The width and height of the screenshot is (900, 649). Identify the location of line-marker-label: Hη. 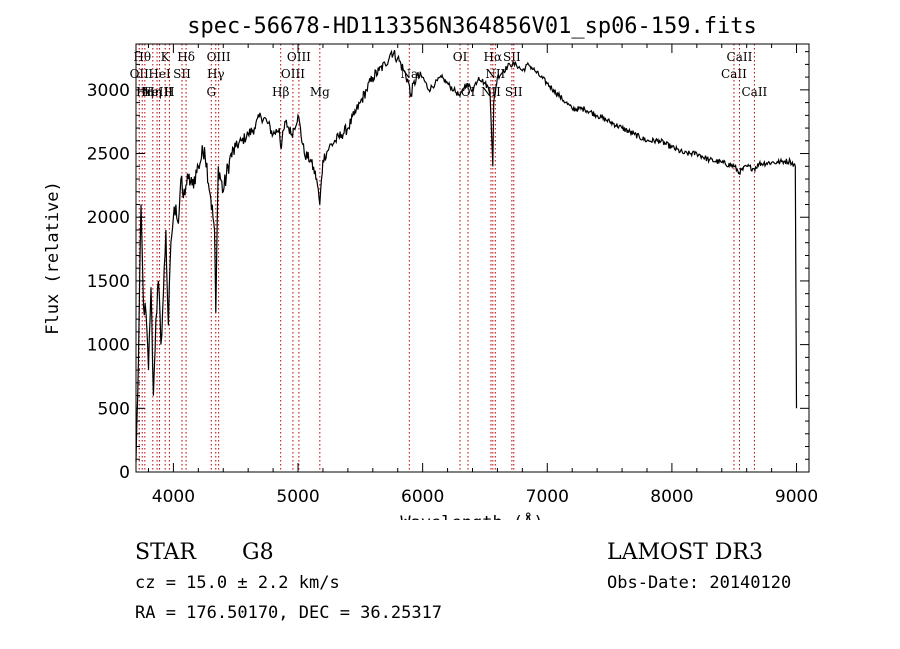
(145, 92).